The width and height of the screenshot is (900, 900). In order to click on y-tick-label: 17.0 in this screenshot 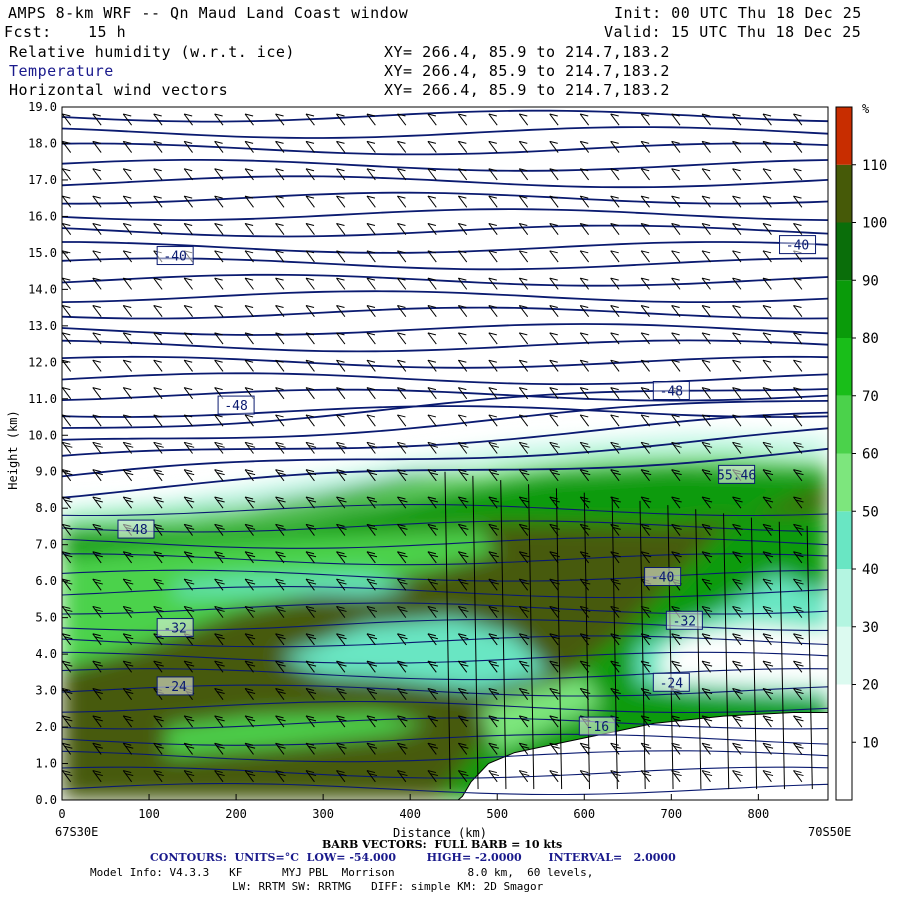, I will do `click(42, 180)`.